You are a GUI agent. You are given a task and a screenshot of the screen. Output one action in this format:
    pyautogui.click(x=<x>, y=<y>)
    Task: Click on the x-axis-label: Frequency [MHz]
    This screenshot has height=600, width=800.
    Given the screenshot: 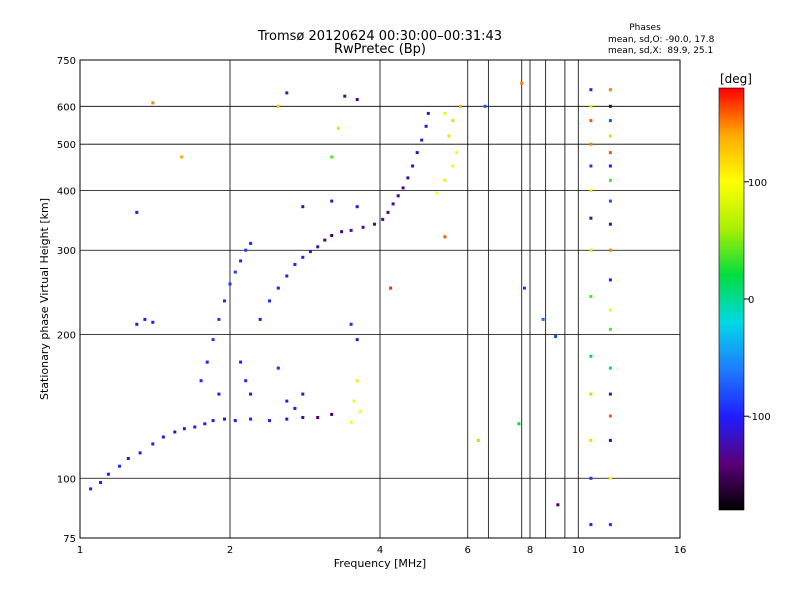 What is the action you would take?
    pyautogui.click(x=380, y=563)
    